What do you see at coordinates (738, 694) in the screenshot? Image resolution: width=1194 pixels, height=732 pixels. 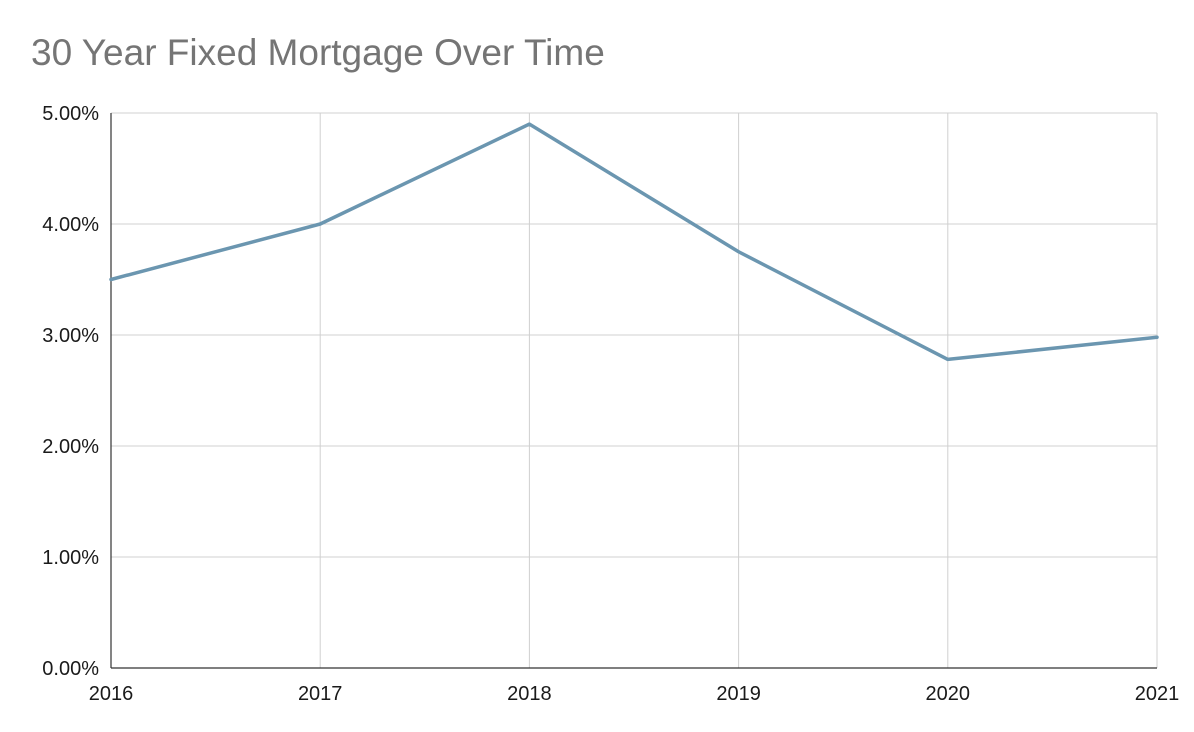 I see `x-tick-label: 2019` at bounding box center [738, 694].